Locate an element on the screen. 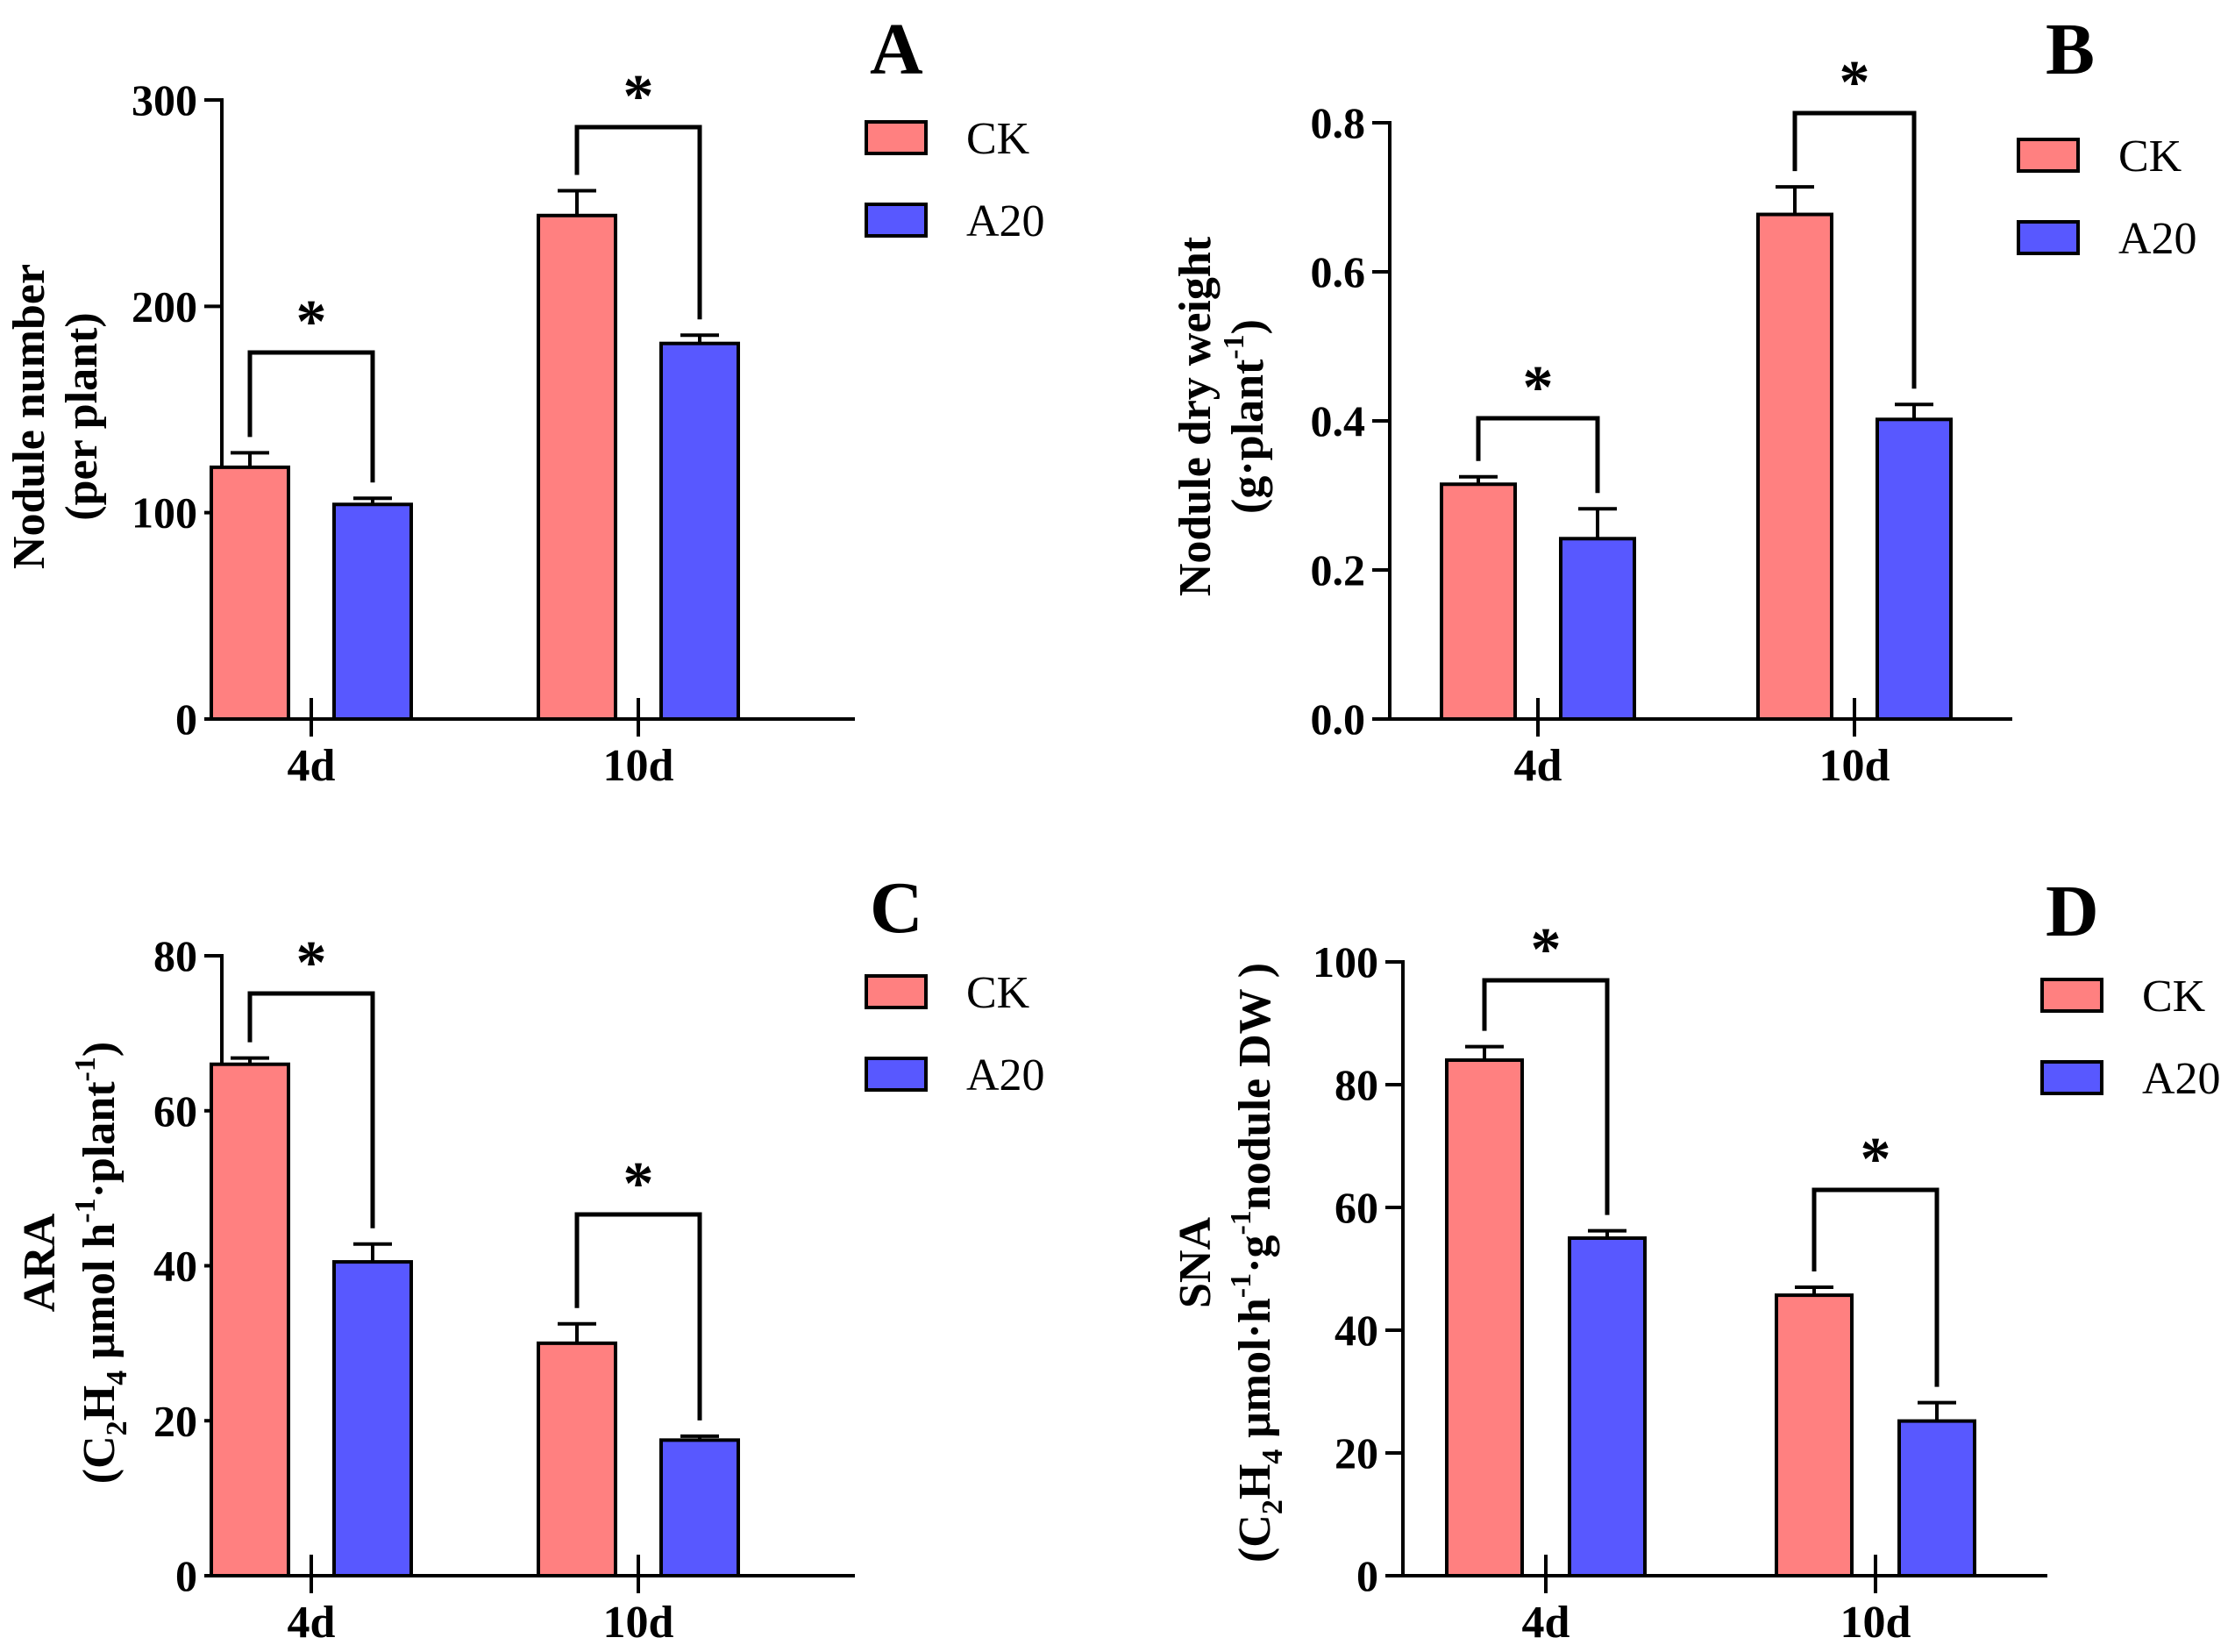  y-axis-title-a: Nodule number (per plant) is located at coordinates (55, 416).